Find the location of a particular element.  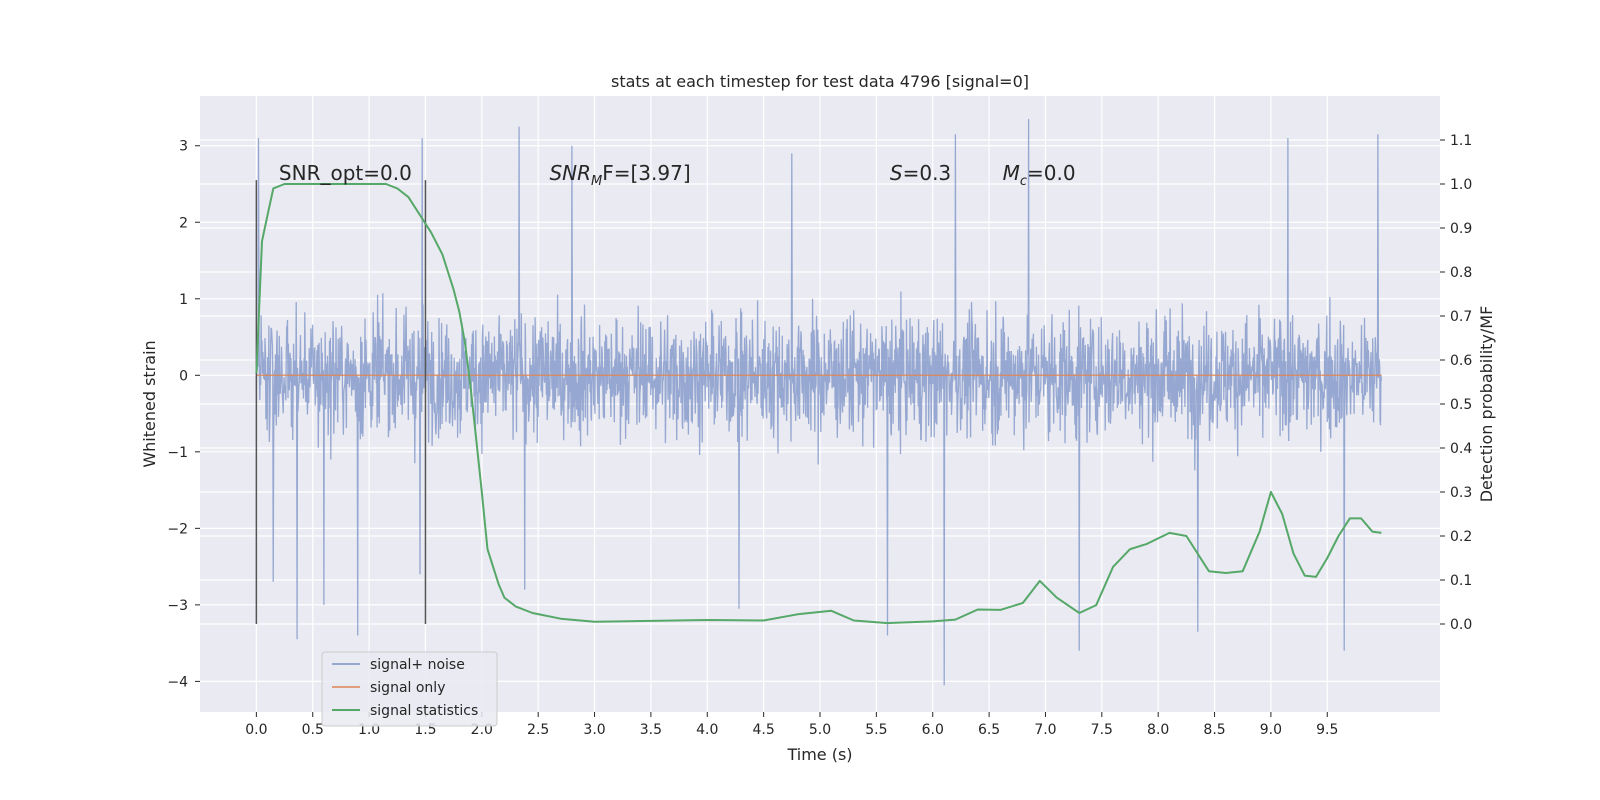

annotation-snr-mf: SNRMF=[3.97] is located at coordinates (619, 175).